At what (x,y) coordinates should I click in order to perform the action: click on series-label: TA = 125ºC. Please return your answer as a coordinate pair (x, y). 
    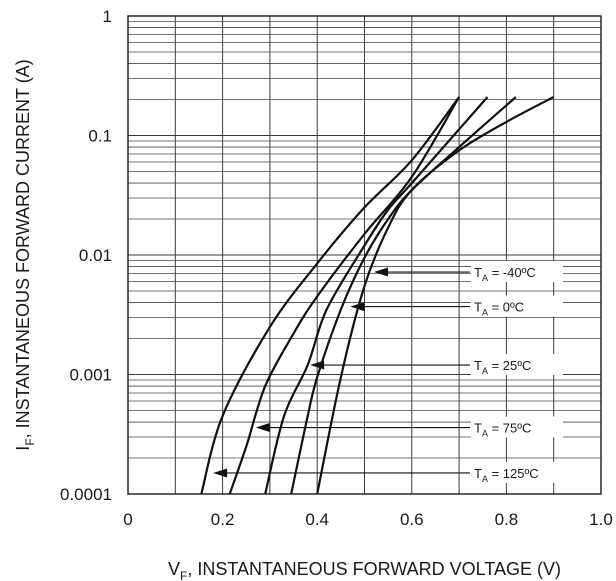
    Looking at the image, I should click on (506, 475).